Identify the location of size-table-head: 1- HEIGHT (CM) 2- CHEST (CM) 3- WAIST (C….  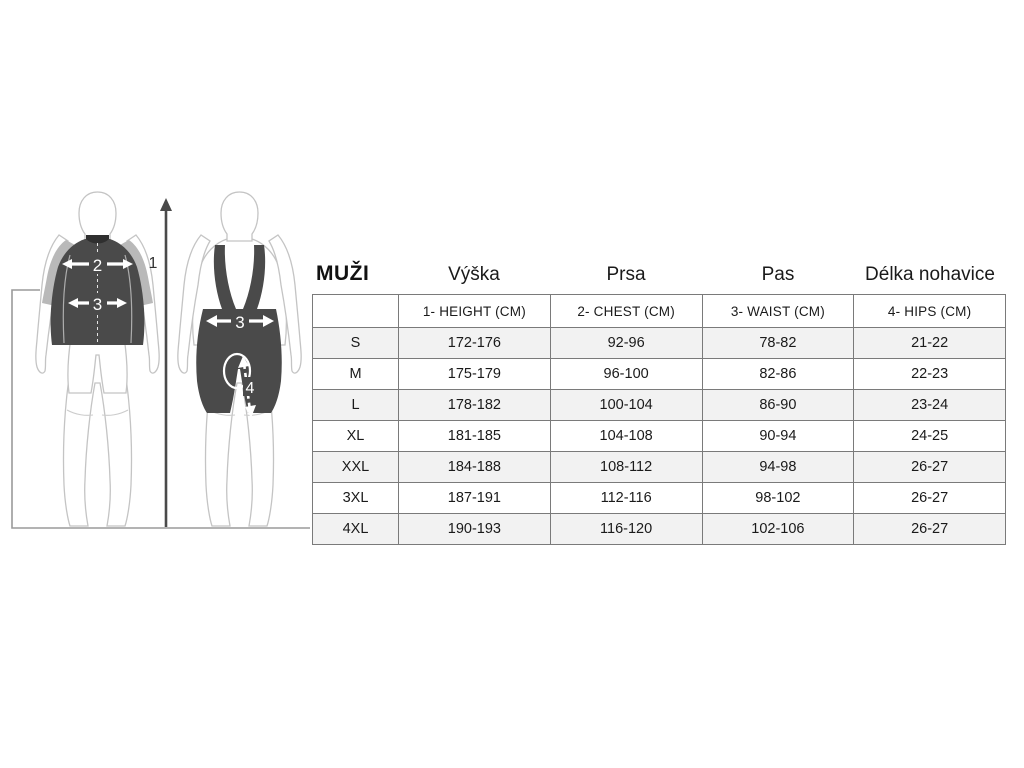
(659, 311).